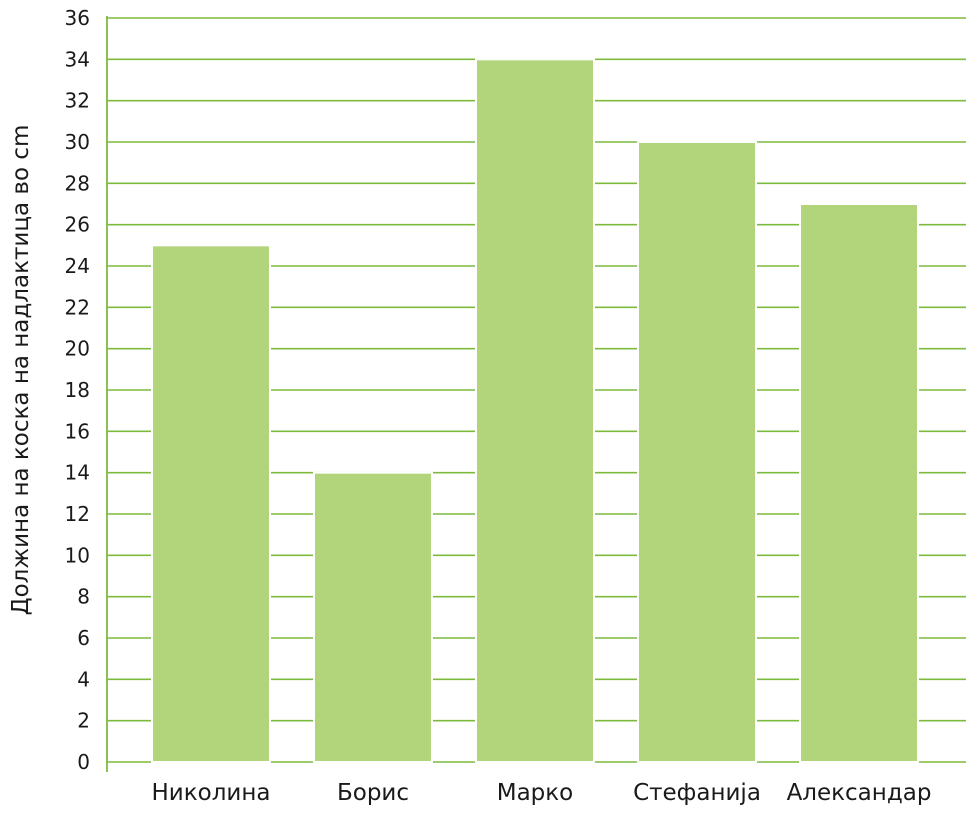 This screenshot has height=814, width=968. Describe the element at coordinates (77, 390) in the screenshot. I see `y-tick-label: 18` at that location.